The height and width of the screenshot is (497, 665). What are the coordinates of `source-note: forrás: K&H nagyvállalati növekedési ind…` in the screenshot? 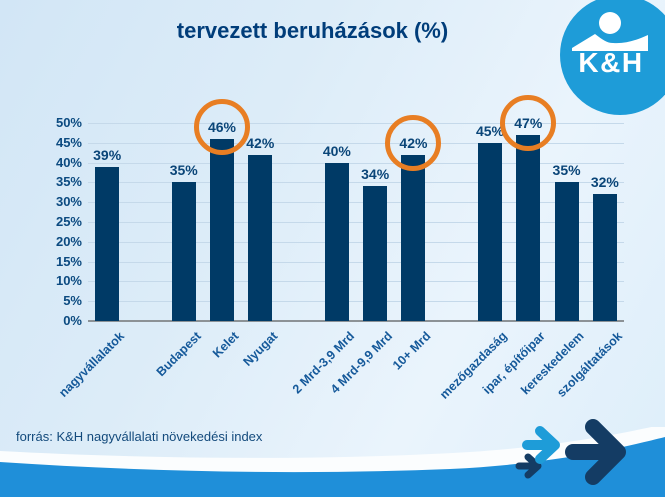 It's located at (139, 436).